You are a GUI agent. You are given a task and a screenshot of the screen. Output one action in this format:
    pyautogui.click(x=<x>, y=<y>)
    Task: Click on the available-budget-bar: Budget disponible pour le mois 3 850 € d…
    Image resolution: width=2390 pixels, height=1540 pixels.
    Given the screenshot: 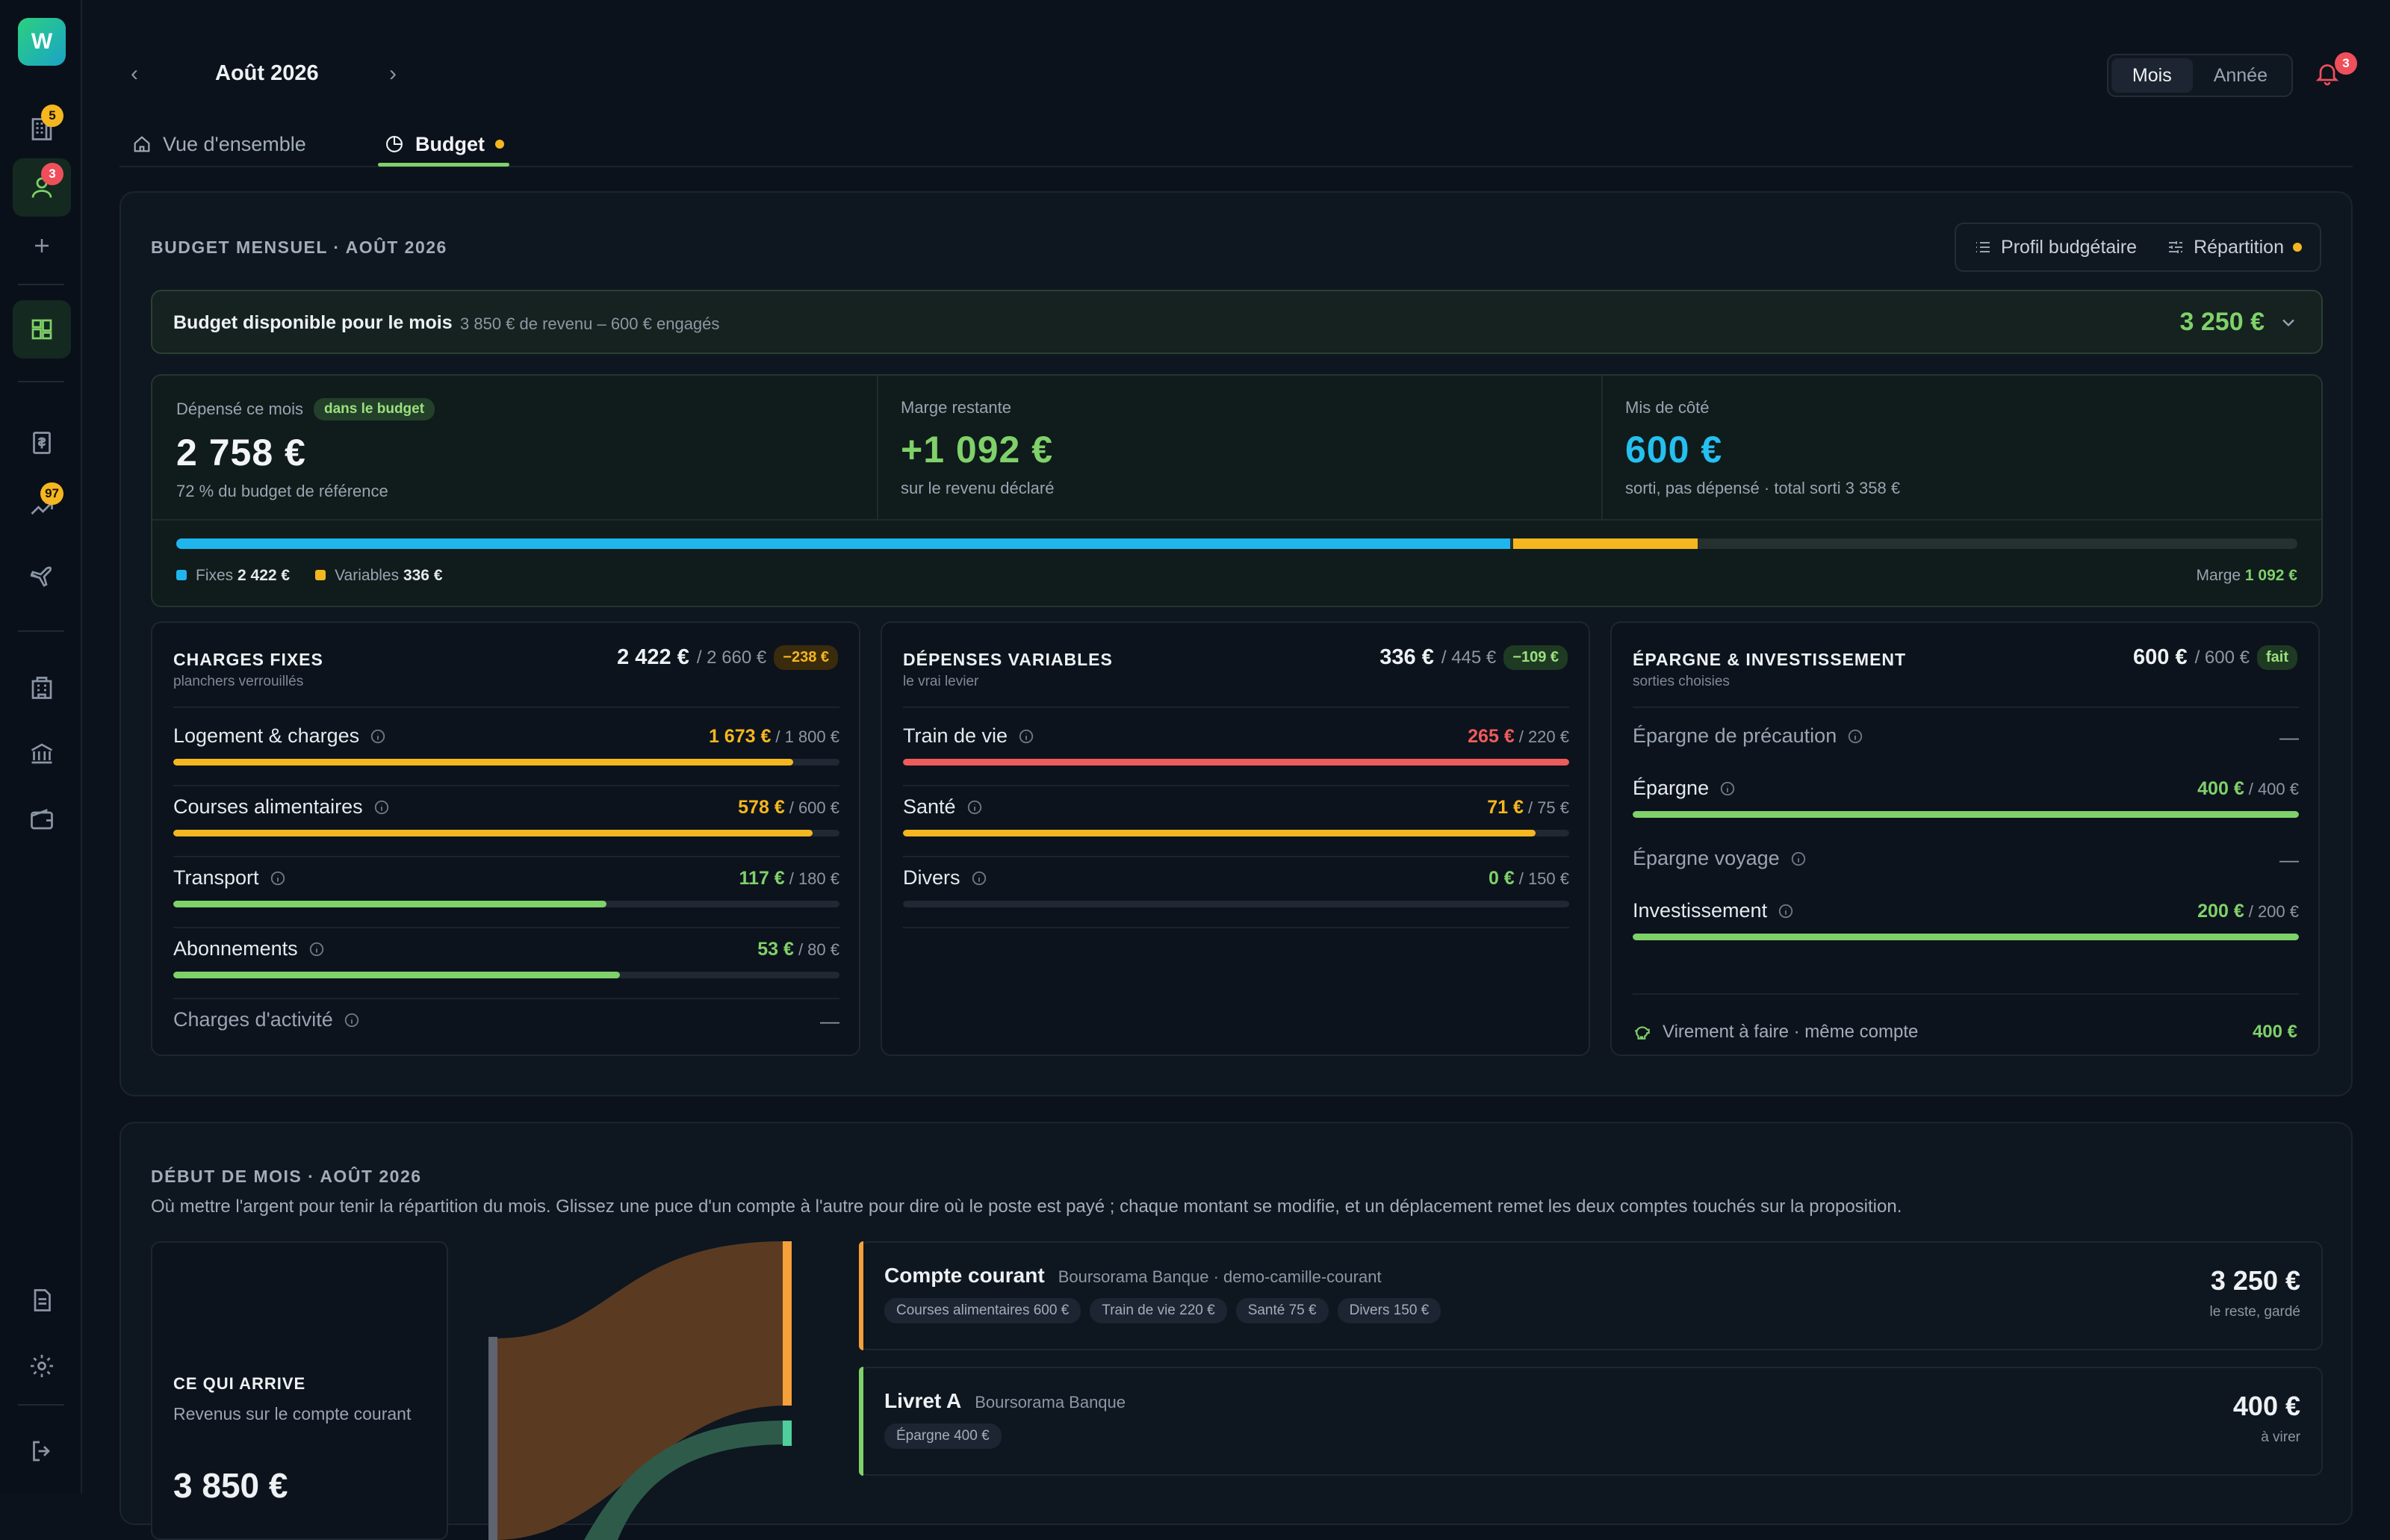 What is the action you would take?
    pyautogui.click(x=1237, y=322)
    